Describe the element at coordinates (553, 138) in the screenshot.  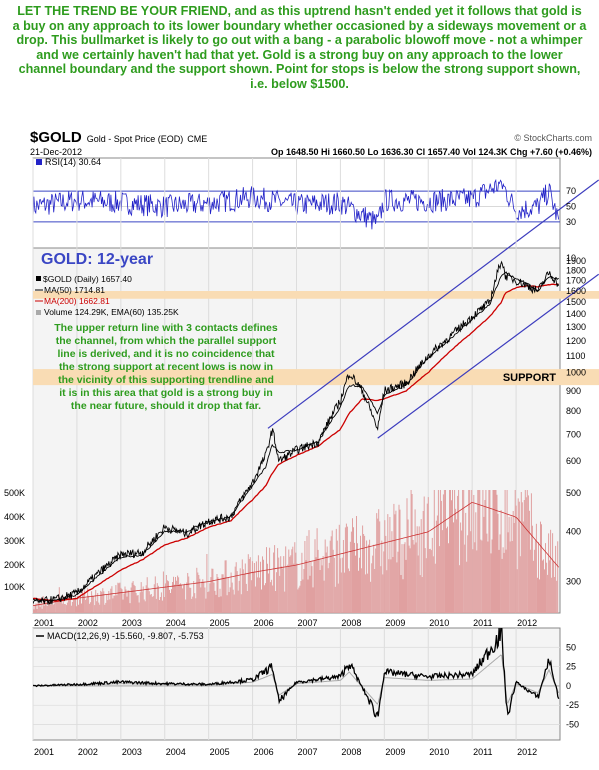
I see `source-credit: © StockCharts.com` at that location.